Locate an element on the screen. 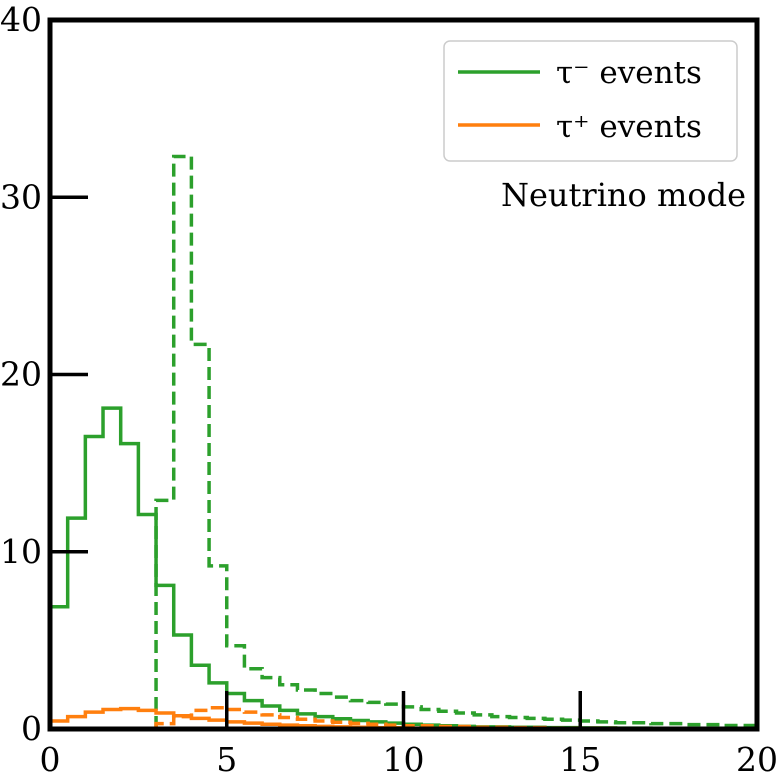 This screenshot has height=783, width=777. y-tick-label: 0 is located at coordinates (31, 728).